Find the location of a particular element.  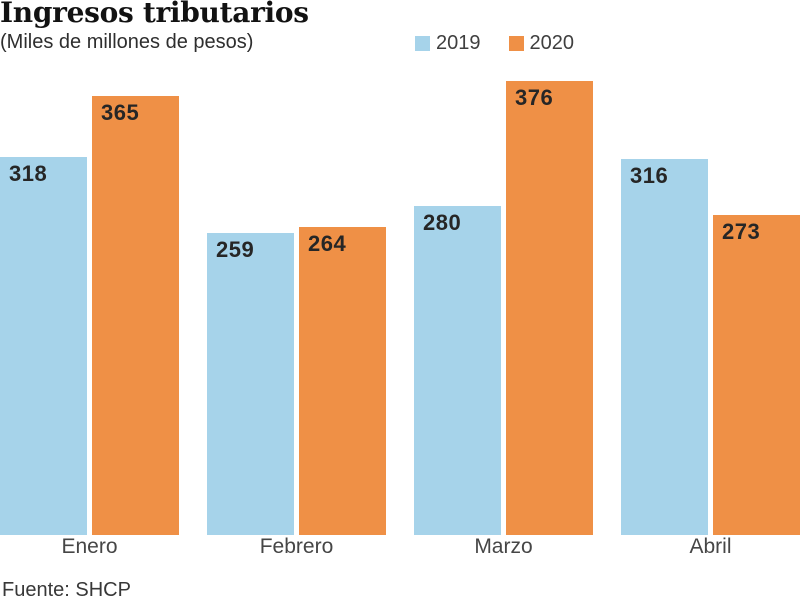

category-label-febrero: Febrero is located at coordinates (296, 546).